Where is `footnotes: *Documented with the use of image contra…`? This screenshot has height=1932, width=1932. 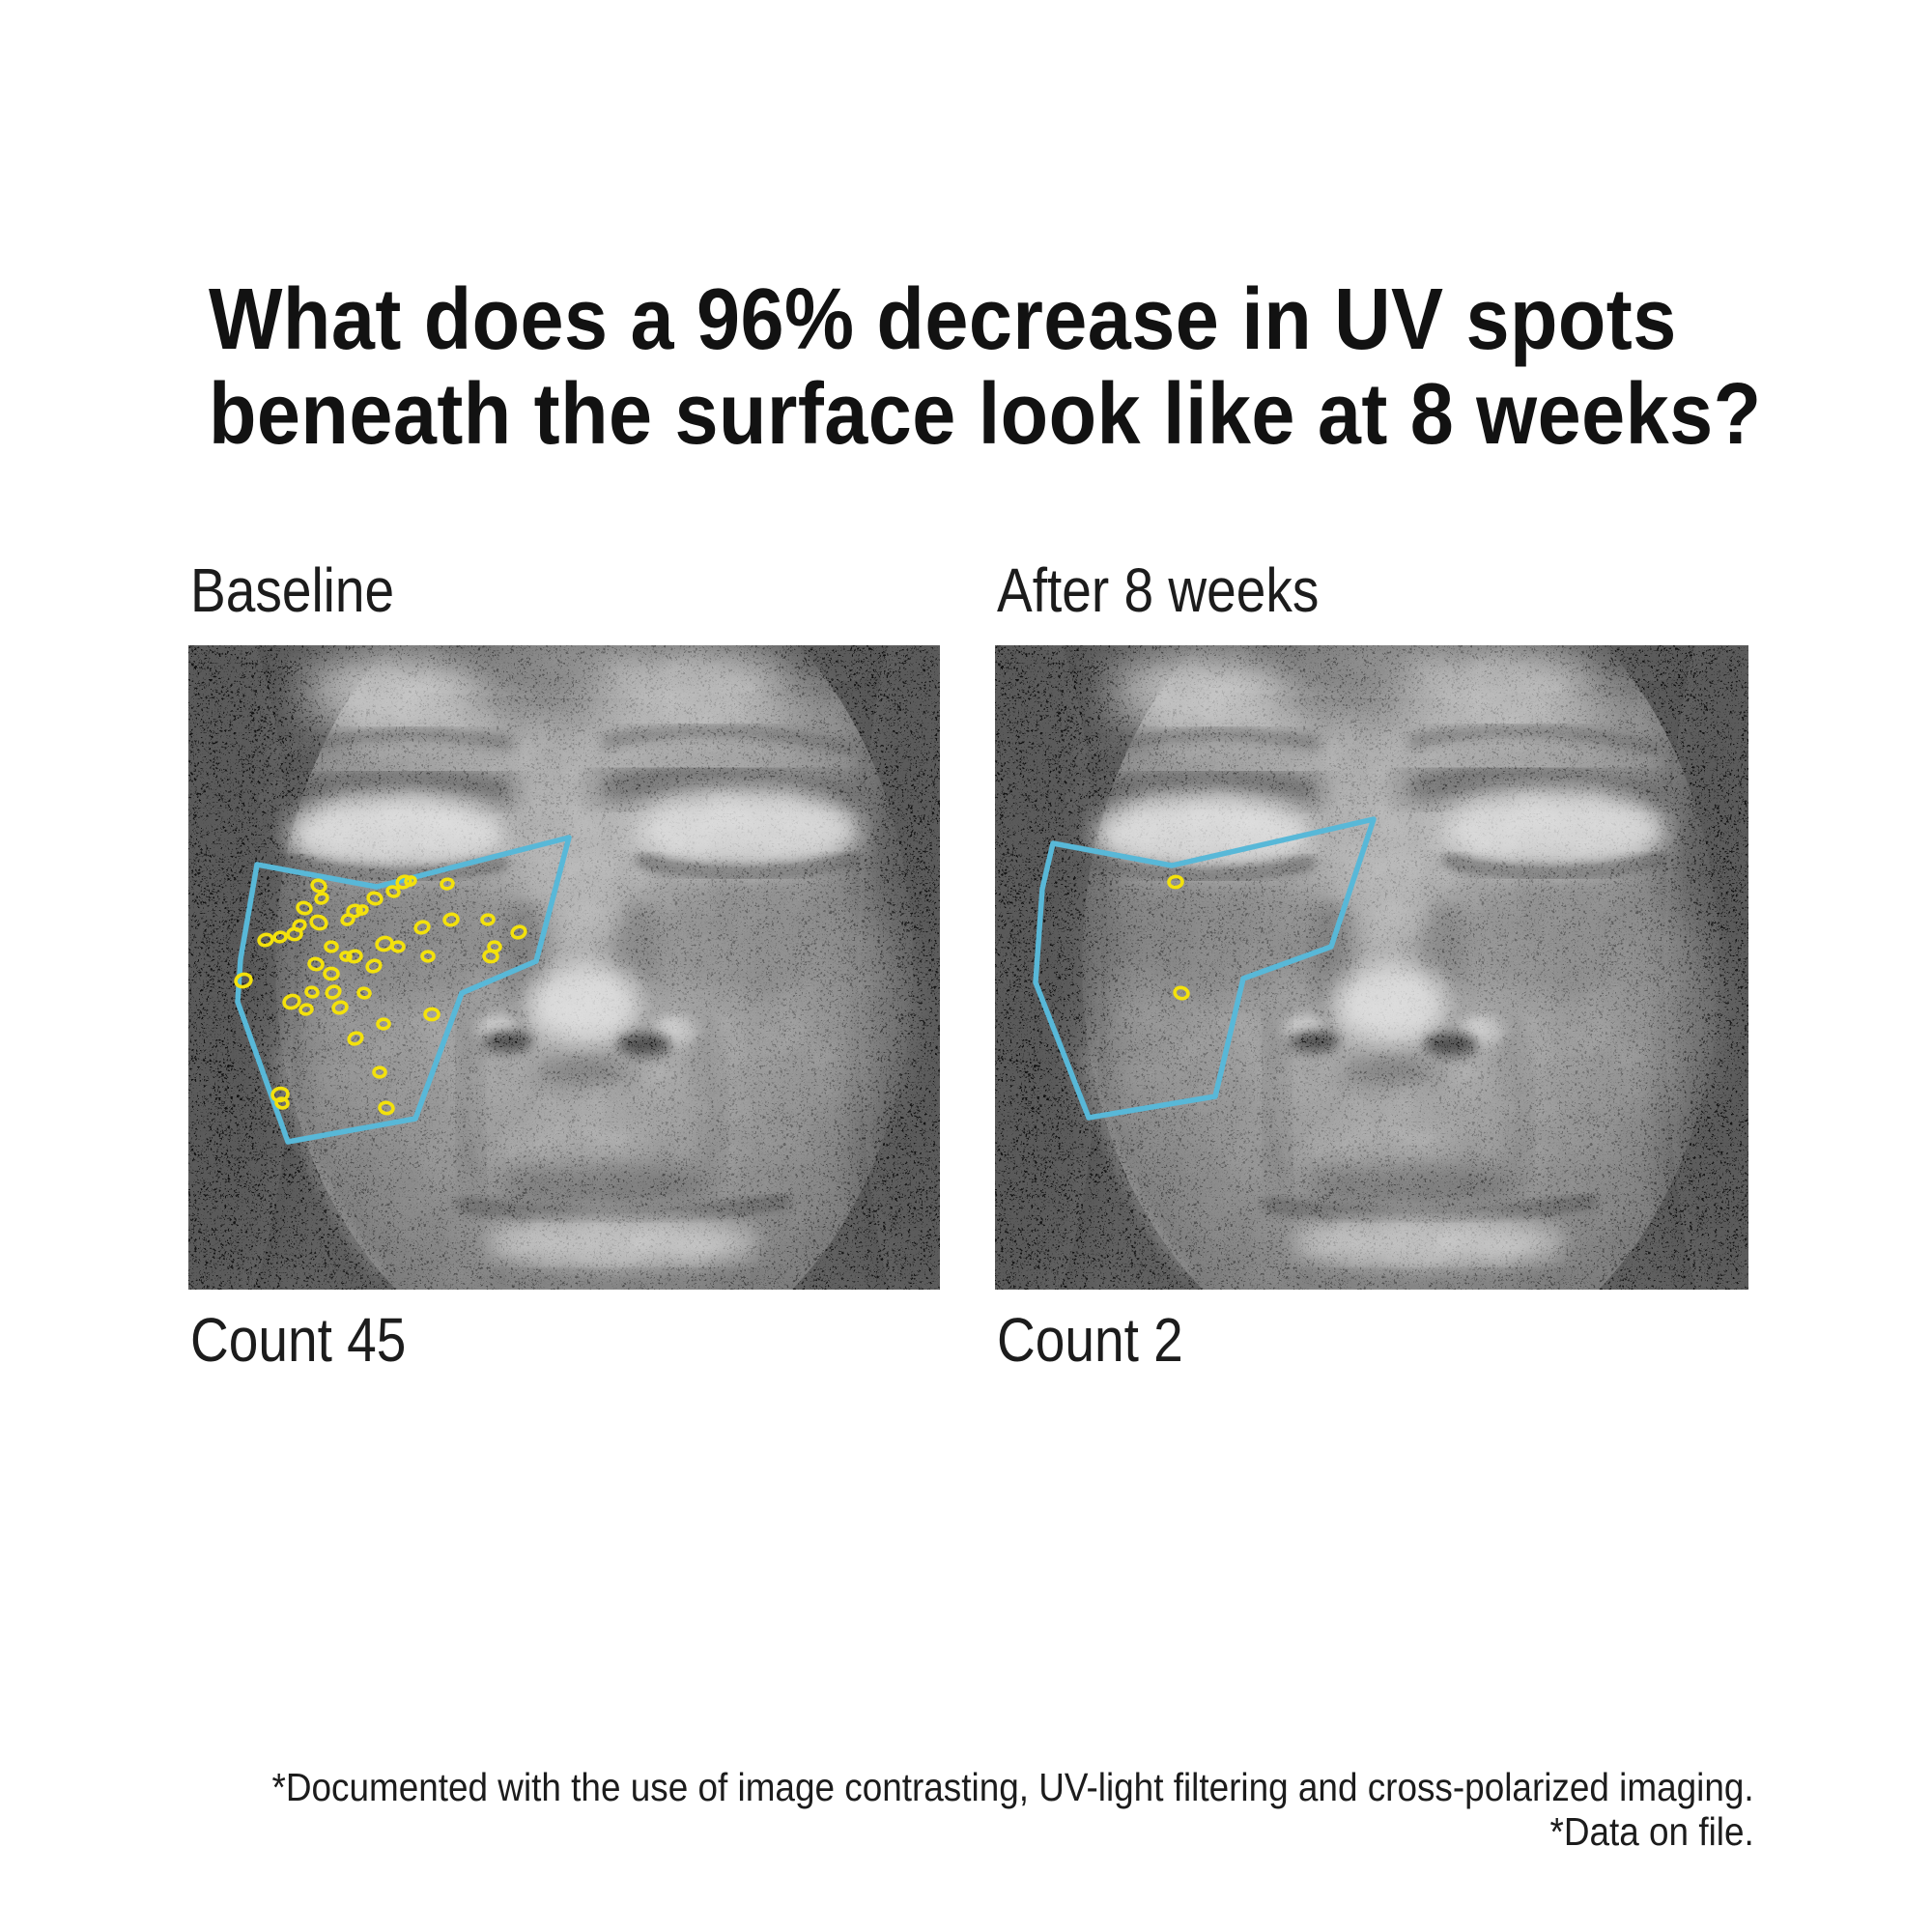
footnotes: *Documented with the use of image contra… is located at coordinates (930, 1809).